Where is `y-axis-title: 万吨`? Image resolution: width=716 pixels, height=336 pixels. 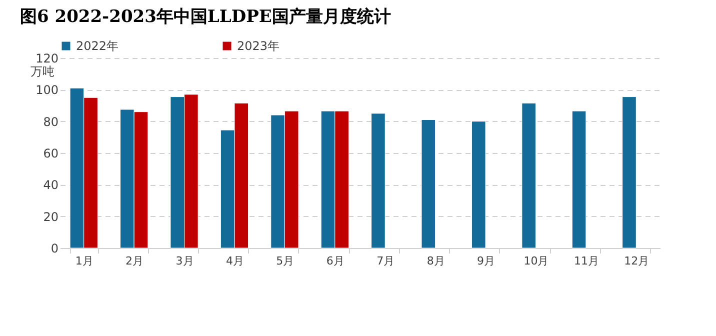
y-axis-title: 万吨 is located at coordinates (42, 71).